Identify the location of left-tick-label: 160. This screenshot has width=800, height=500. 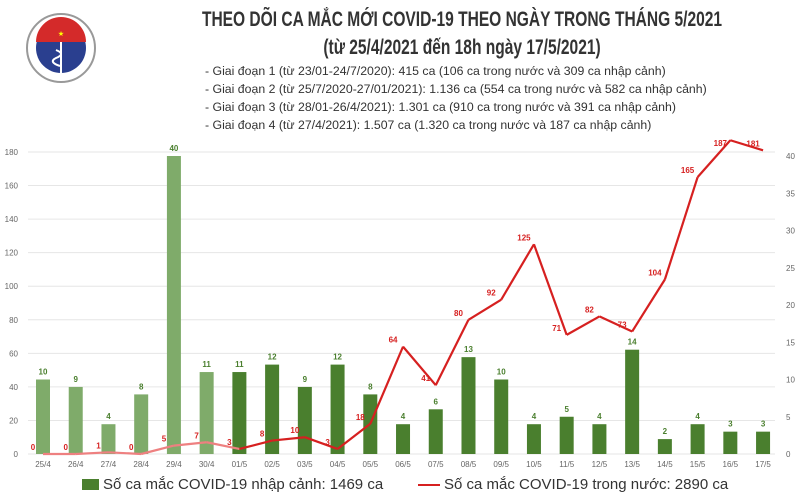
(12, 186).